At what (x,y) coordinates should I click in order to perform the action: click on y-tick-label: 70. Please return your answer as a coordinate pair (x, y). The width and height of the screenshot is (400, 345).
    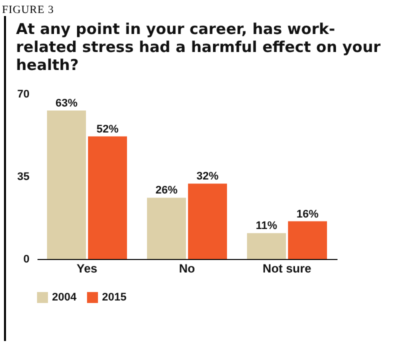
    Looking at the image, I should click on (23, 94).